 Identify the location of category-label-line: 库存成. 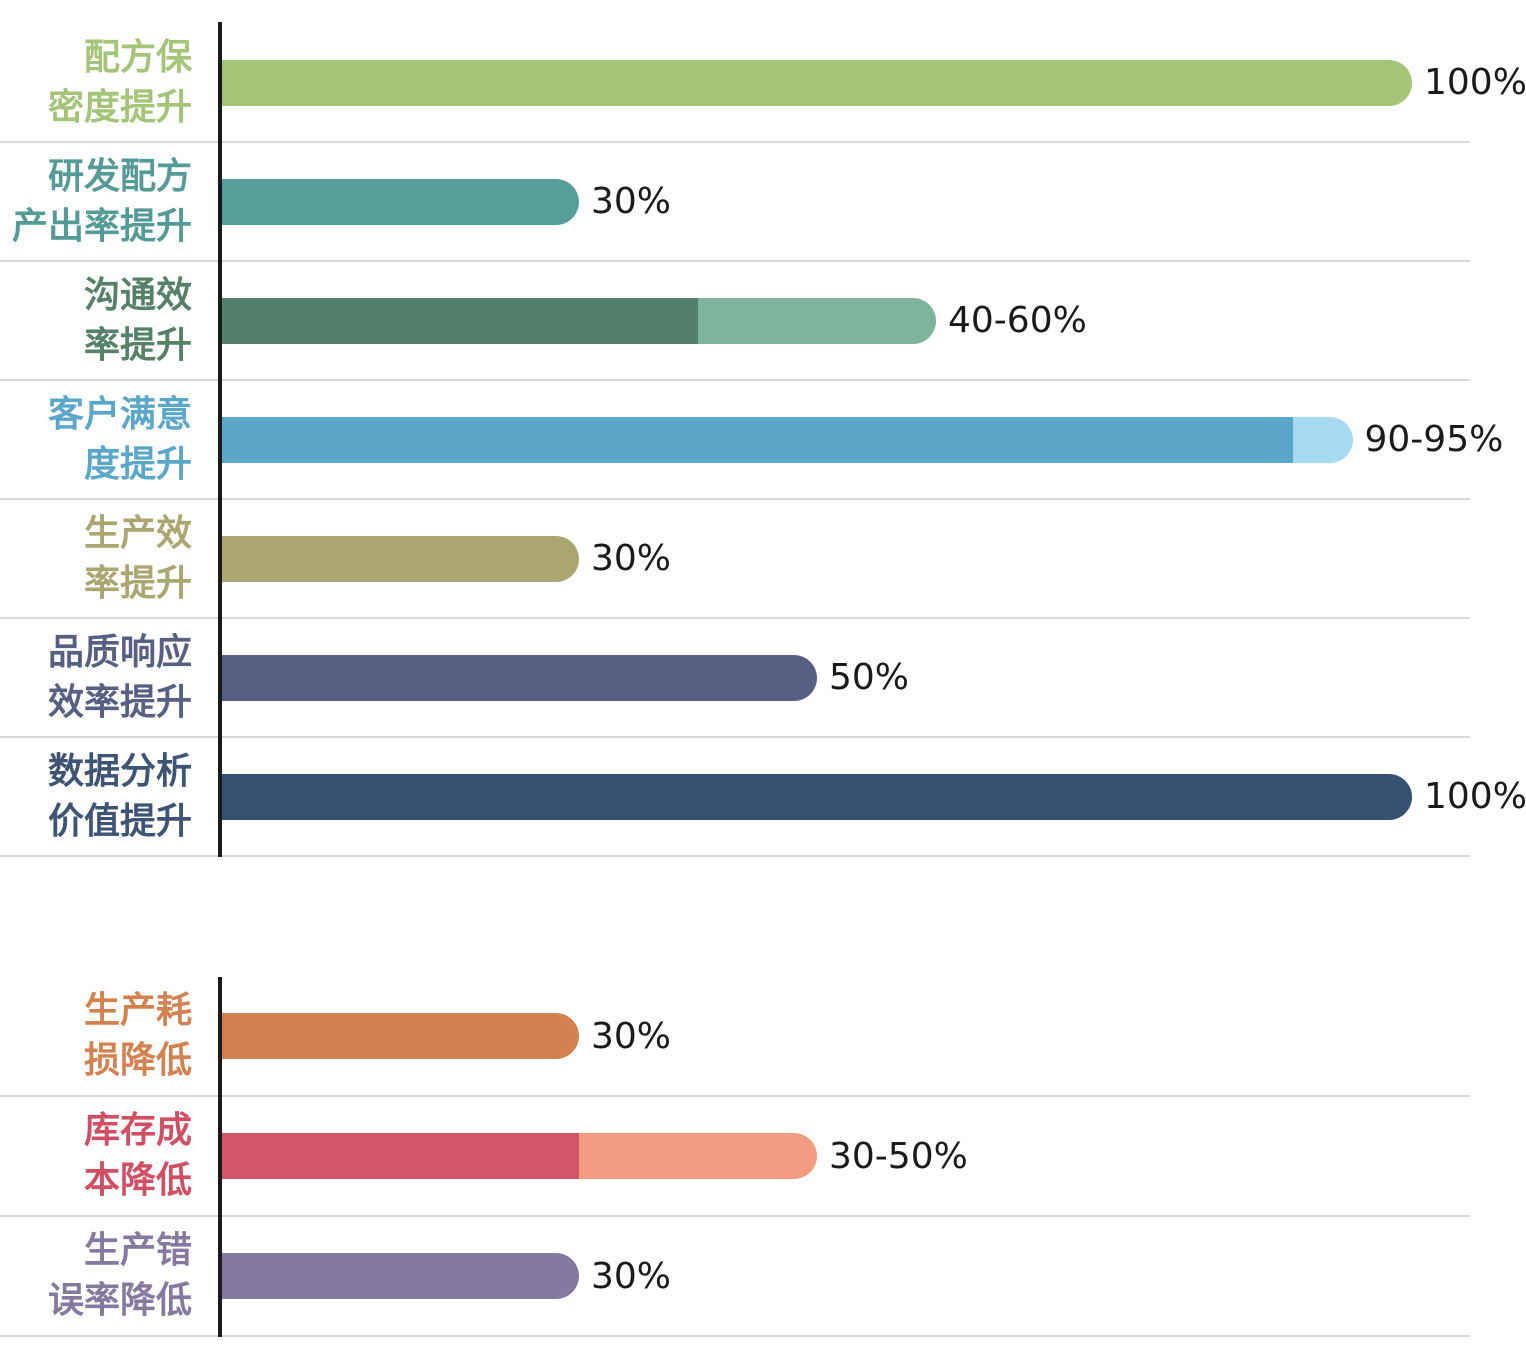
(137, 1130).